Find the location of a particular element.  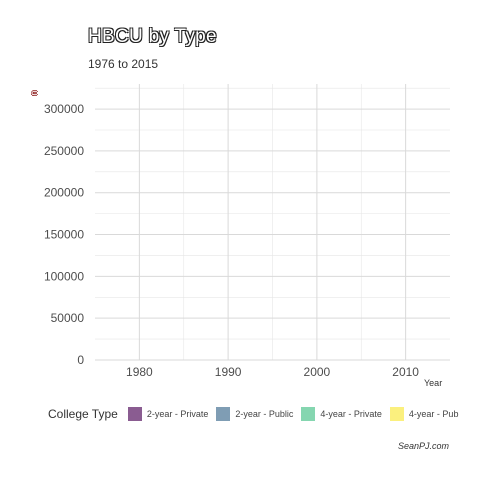

legend-item-2year-private: 2-year - Private is located at coordinates (168, 414).